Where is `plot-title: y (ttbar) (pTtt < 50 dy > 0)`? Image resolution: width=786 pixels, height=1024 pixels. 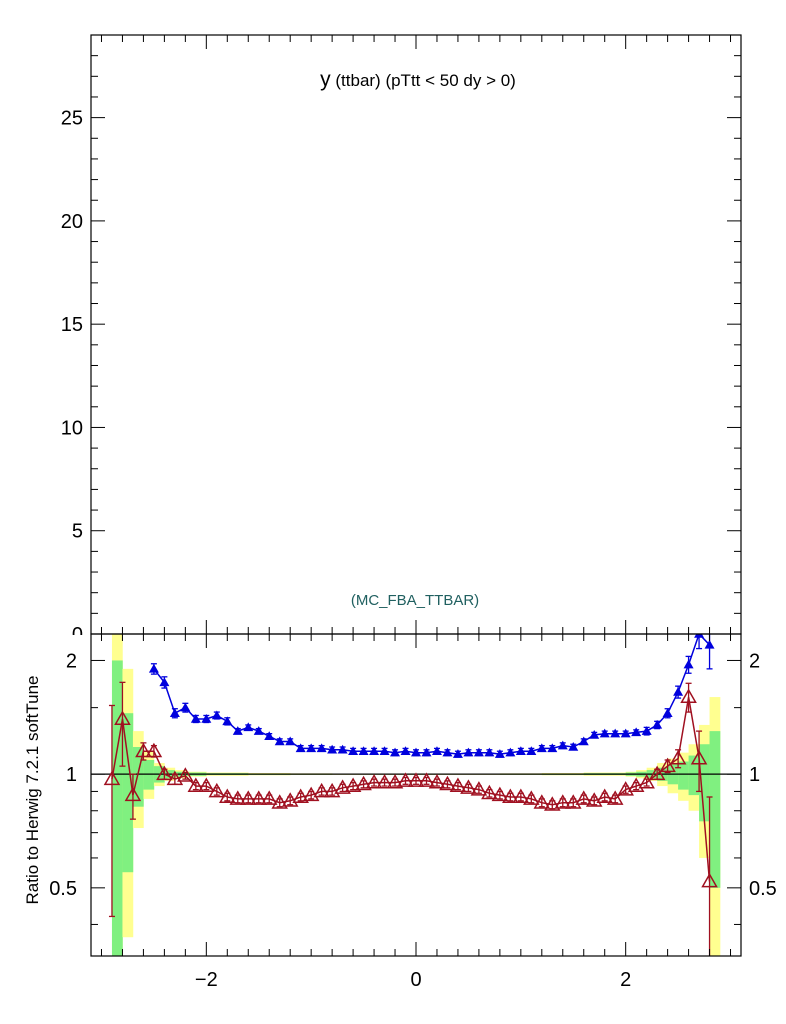
plot-title: y (ttbar) (pTtt < 50 dy > 0) is located at coordinates (418, 79).